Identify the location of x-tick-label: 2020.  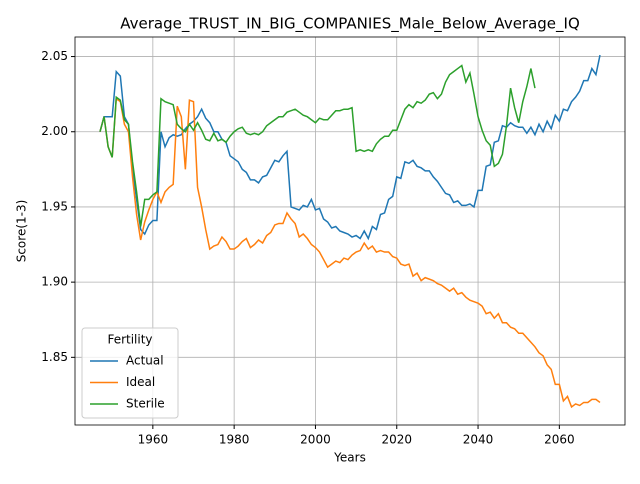
(396, 440).